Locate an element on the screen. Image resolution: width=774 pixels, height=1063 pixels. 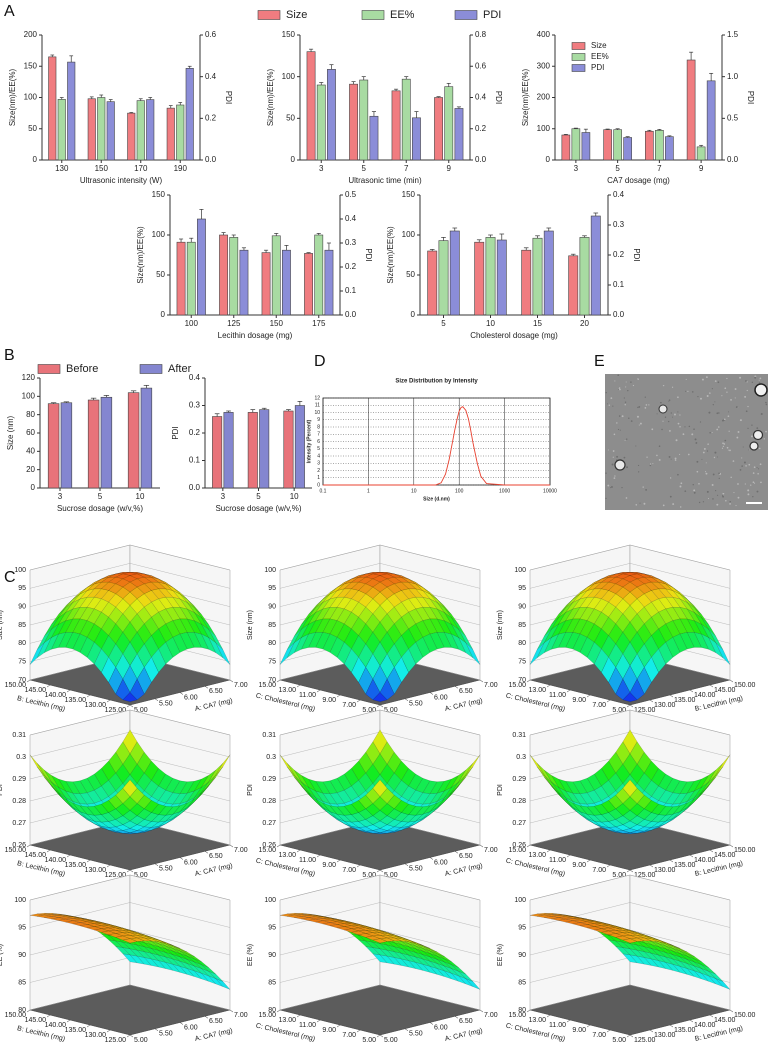
legend-label: EE% is located at coordinates (600, 56).